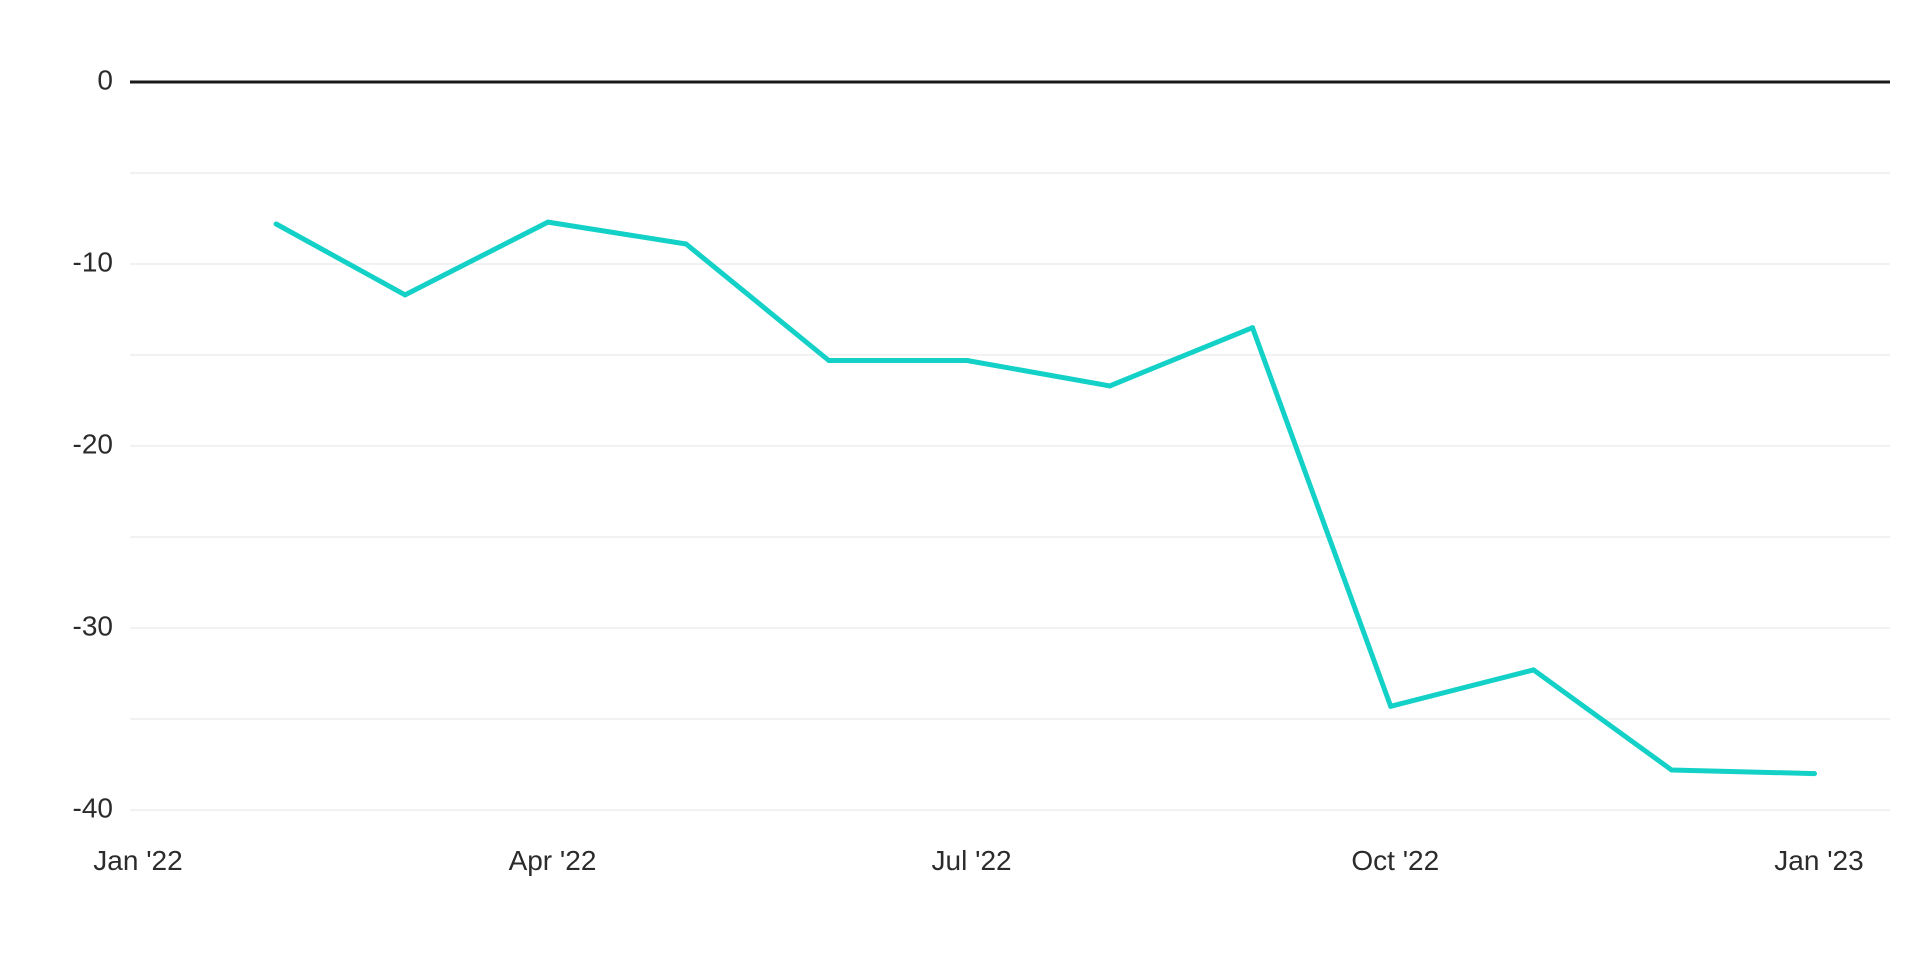 This screenshot has width=1920, height=960. I want to click on y-tick-label: 0, so click(105, 79).